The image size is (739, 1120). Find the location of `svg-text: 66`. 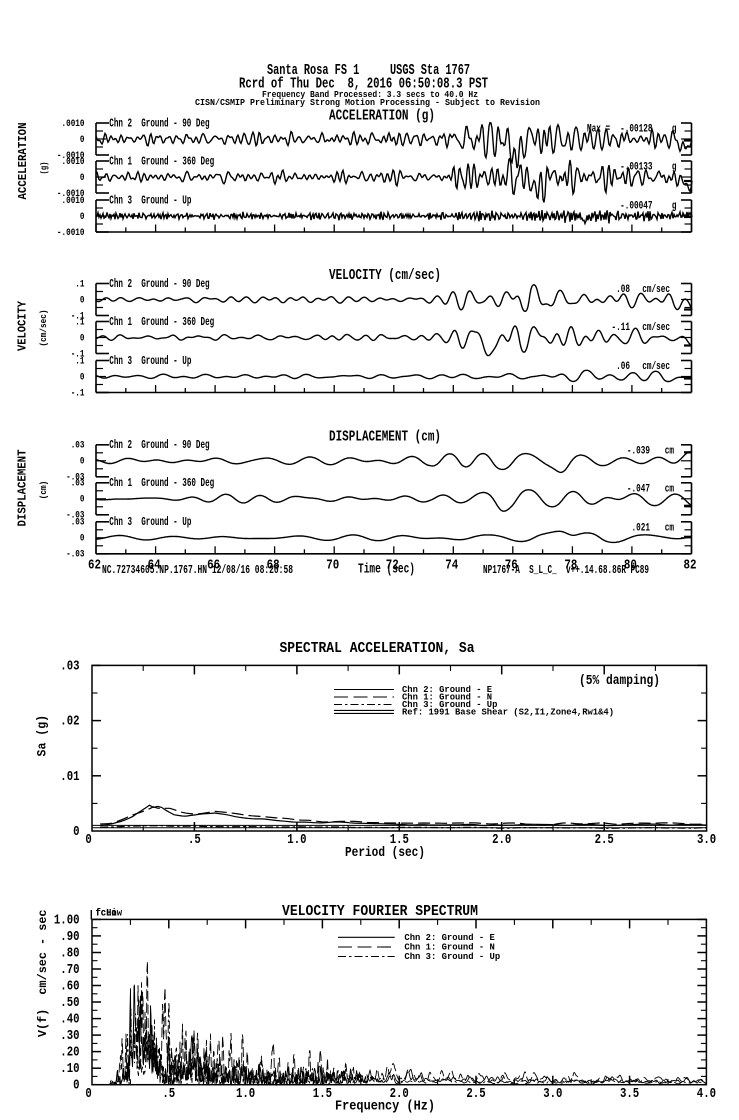

svg-text: 66 is located at coordinates (213, 566).